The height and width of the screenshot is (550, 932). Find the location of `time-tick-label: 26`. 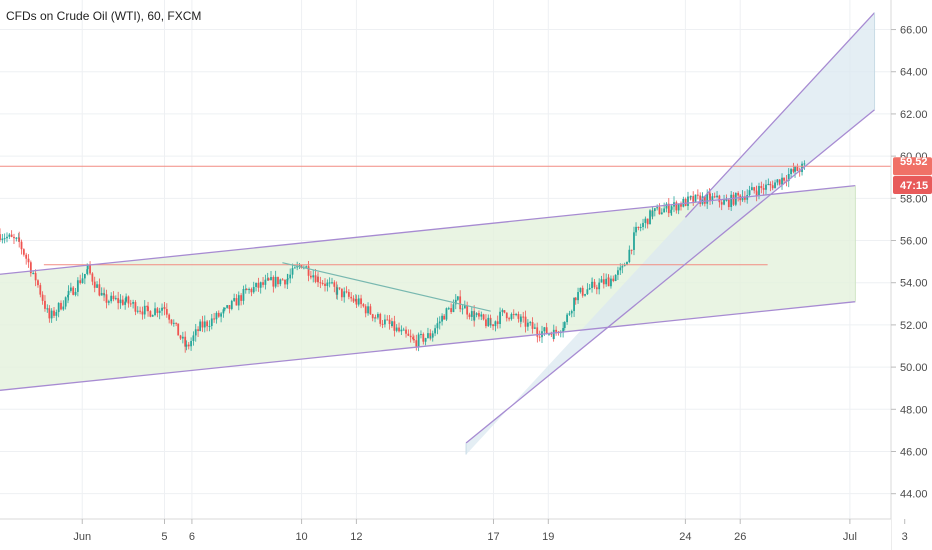

time-tick-label: 26 is located at coordinates (740, 537).